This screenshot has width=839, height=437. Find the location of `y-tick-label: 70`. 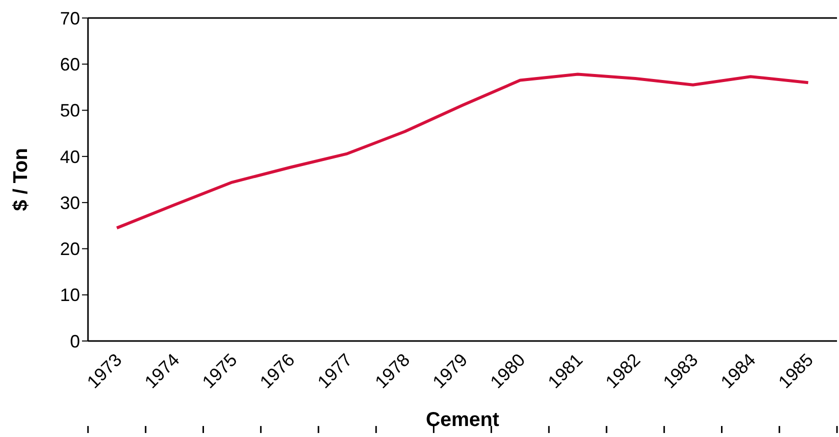

y-tick-label: 70 is located at coordinates (70, 18).